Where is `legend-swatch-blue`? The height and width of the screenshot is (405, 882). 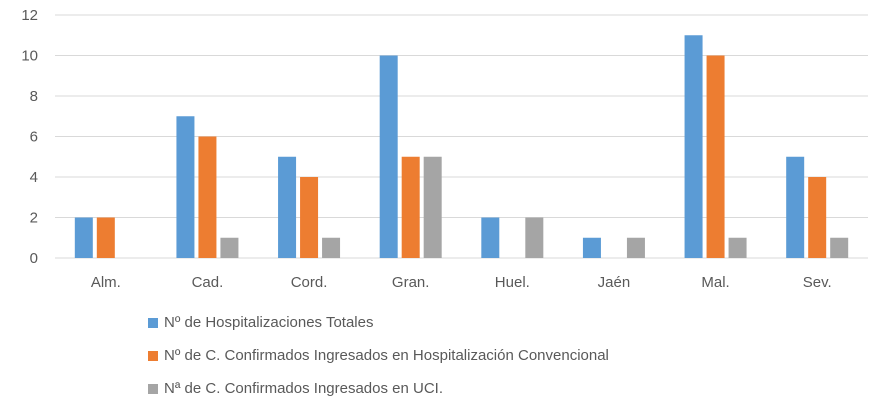
legend-swatch-blue is located at coordinates (153, 322).